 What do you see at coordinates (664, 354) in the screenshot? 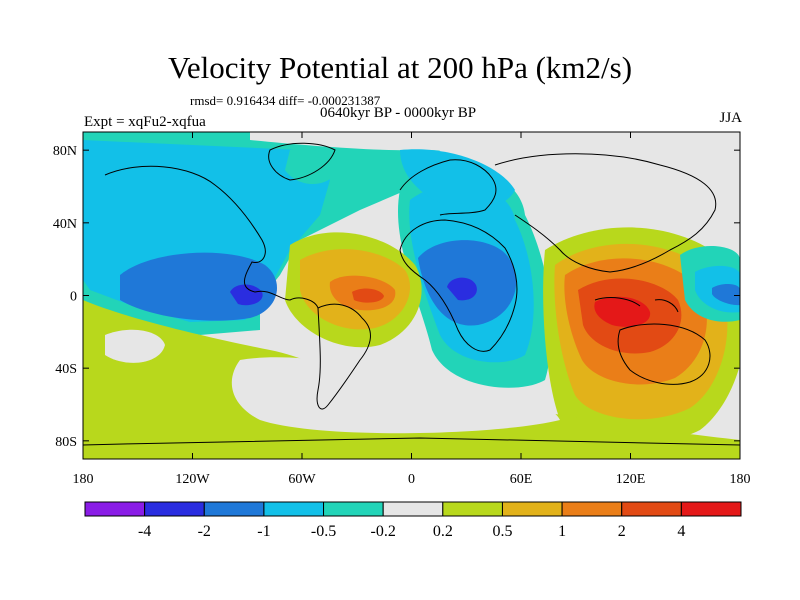
I see `coast-australia` at bounding box center [664, 354].